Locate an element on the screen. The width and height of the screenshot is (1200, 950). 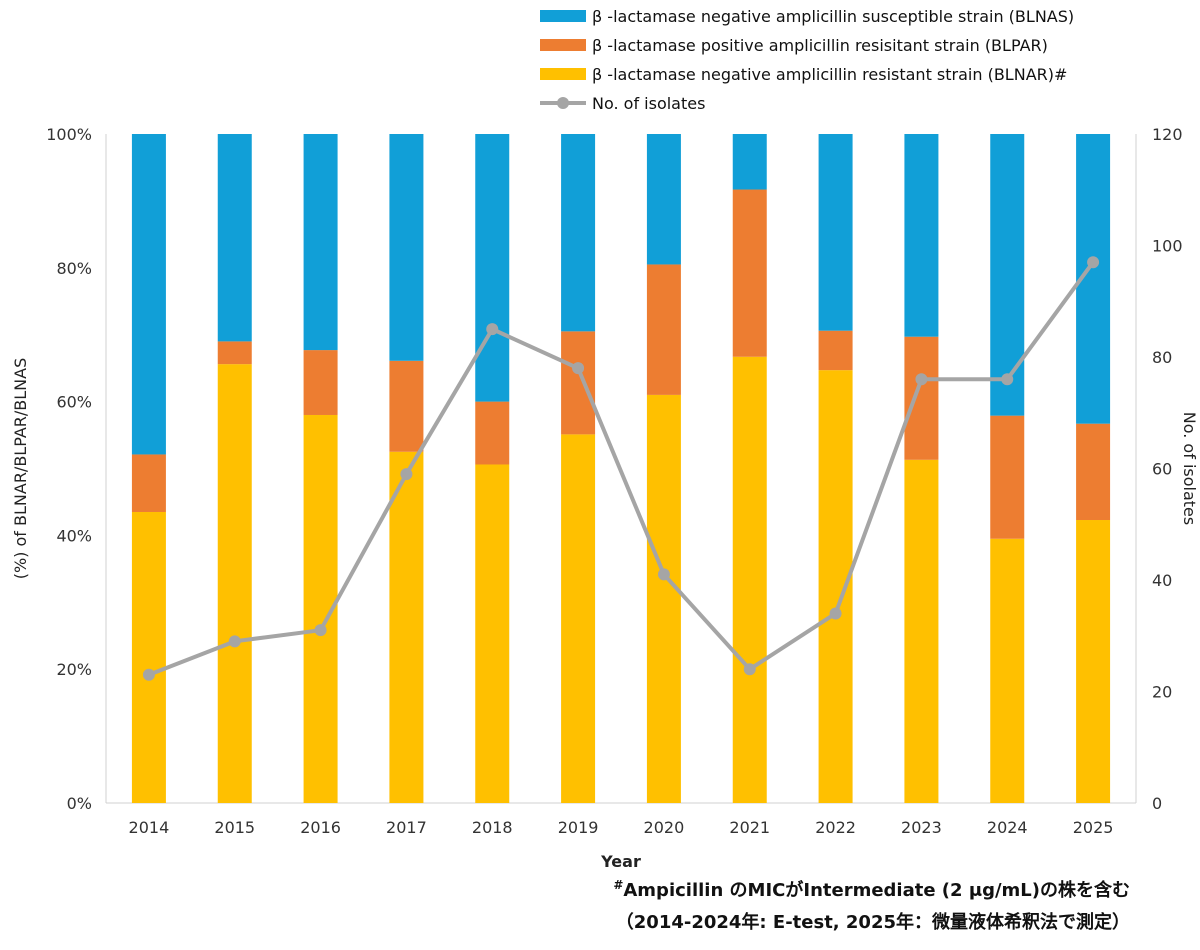
footnote-text-2: （2014-2024年: E-test, 2025年：微量液体希釈法で測定） is located at coordinates (872, 922).